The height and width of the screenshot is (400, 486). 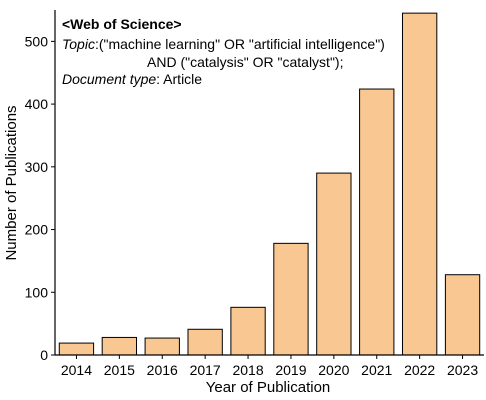 What do you see at coordinates (109, 79) in the screenshot?
I see `annotation-doctype-key: Document type` at bounding box center [109, 79].